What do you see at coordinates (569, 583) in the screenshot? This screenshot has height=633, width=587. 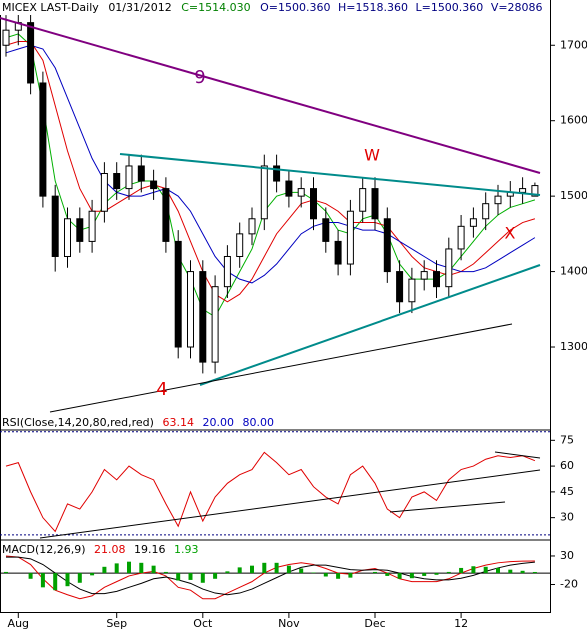 I see `y-tick-label: -20` at bounding box center [569, 583].